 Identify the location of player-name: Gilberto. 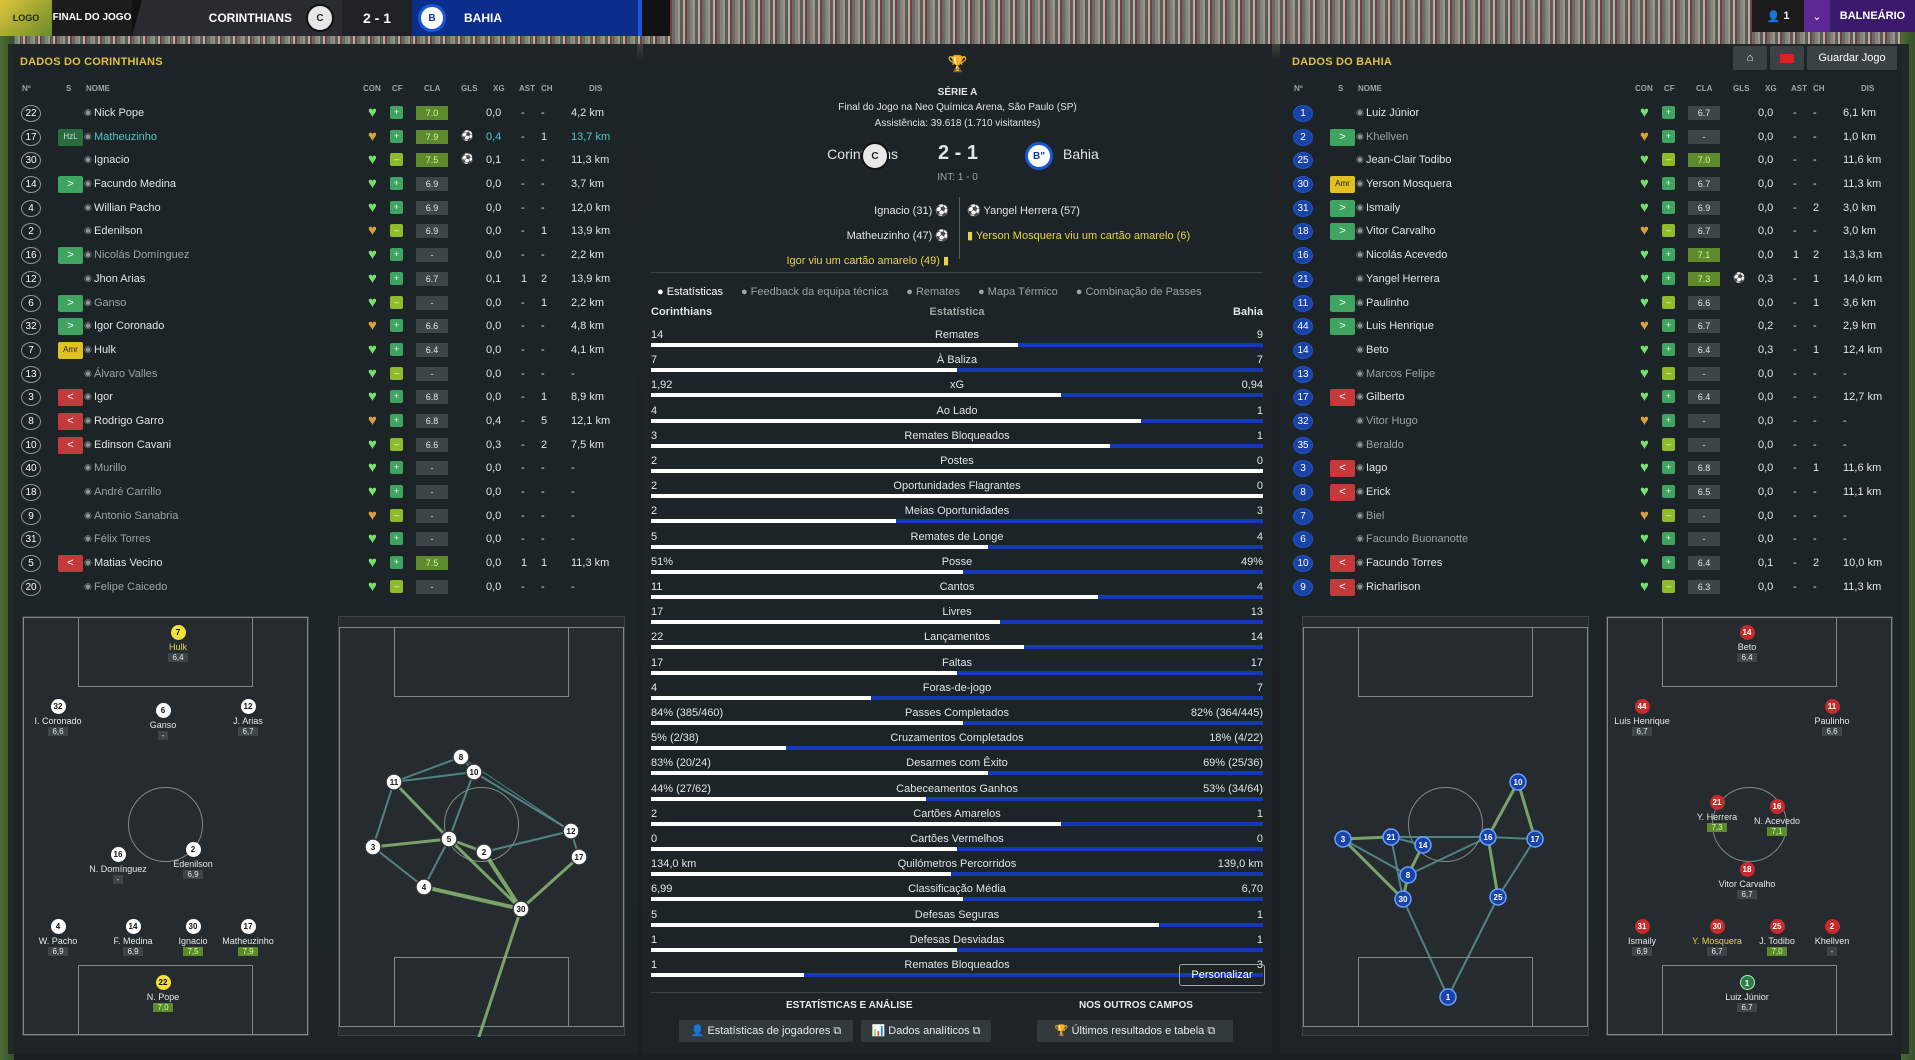
(1385, 397).